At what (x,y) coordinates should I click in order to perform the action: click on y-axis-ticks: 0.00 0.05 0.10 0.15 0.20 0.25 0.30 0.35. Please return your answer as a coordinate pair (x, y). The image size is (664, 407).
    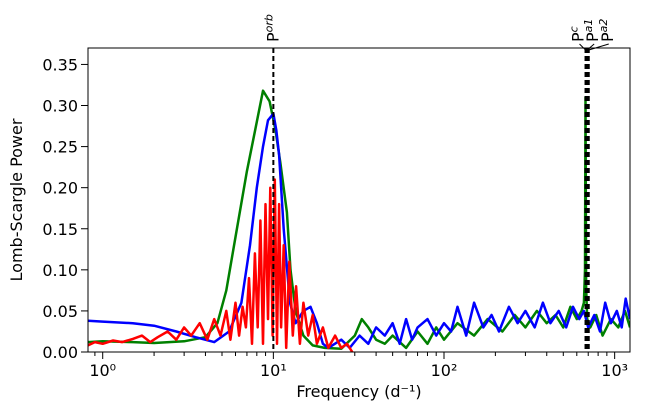
    Looking at the image, I should click on (65, 208).